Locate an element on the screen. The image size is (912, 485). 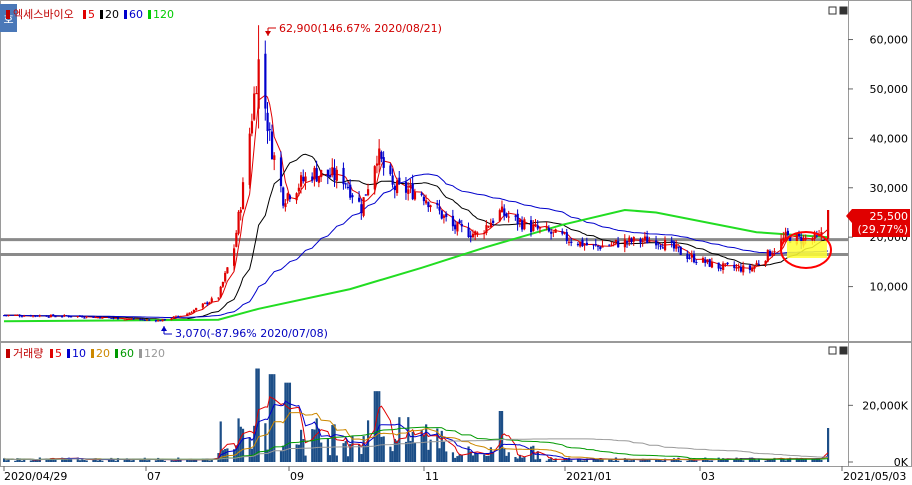
volume-moving-averages is located at coordinates (416, 428).